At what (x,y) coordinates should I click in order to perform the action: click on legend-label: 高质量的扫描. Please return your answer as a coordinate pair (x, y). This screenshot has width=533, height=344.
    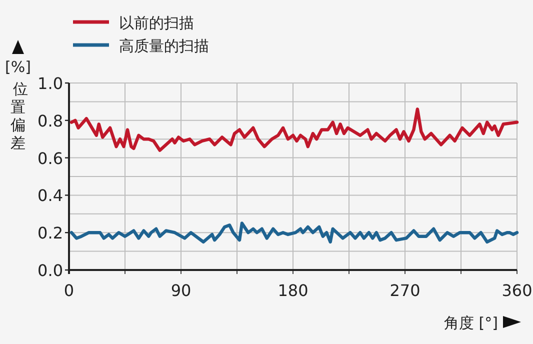
    Looking at the image, I should click on (164, 46).